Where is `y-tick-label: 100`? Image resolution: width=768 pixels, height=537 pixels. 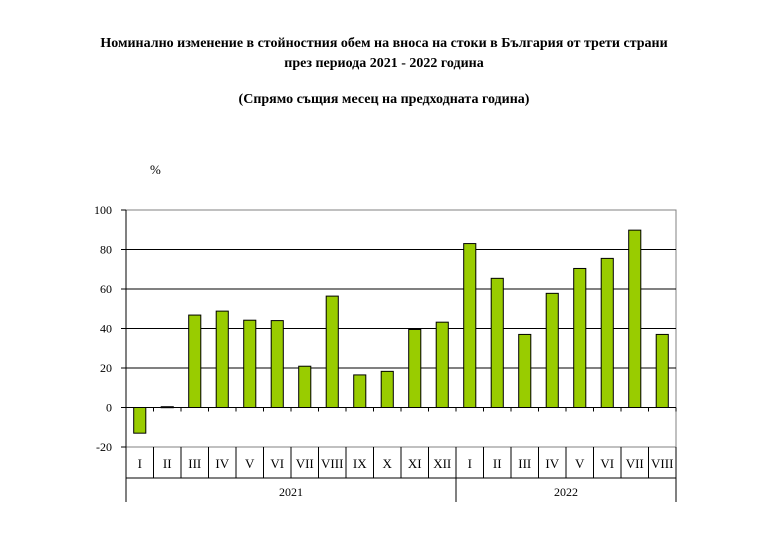
y-tick-label: 100 is located at coordinates (103, 210).